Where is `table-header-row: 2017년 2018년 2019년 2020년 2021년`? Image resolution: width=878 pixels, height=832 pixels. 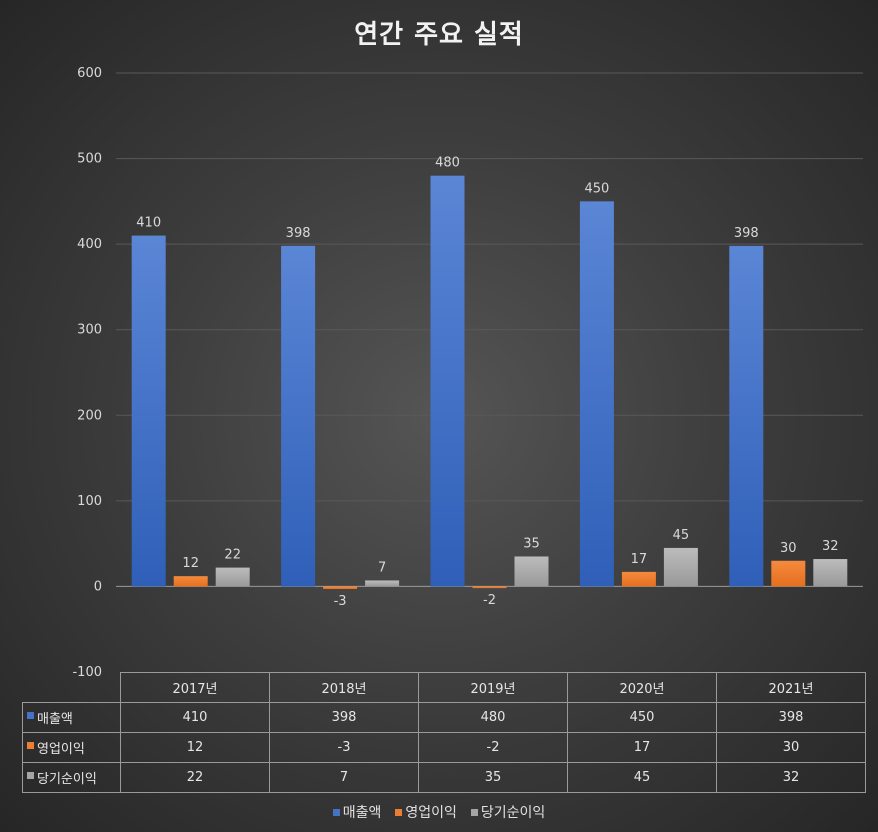
table-header-row: 2017년 2018년 2019년 2020년 2021년 is located at coordinates (444, 687).